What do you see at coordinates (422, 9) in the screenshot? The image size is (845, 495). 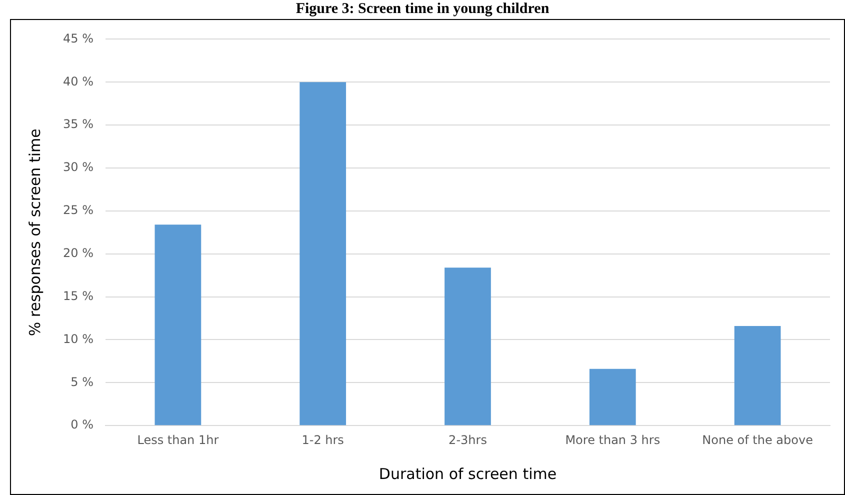 I see `chart-title: Figure 3: Screen time in young children` at bounding box center [422, 9].